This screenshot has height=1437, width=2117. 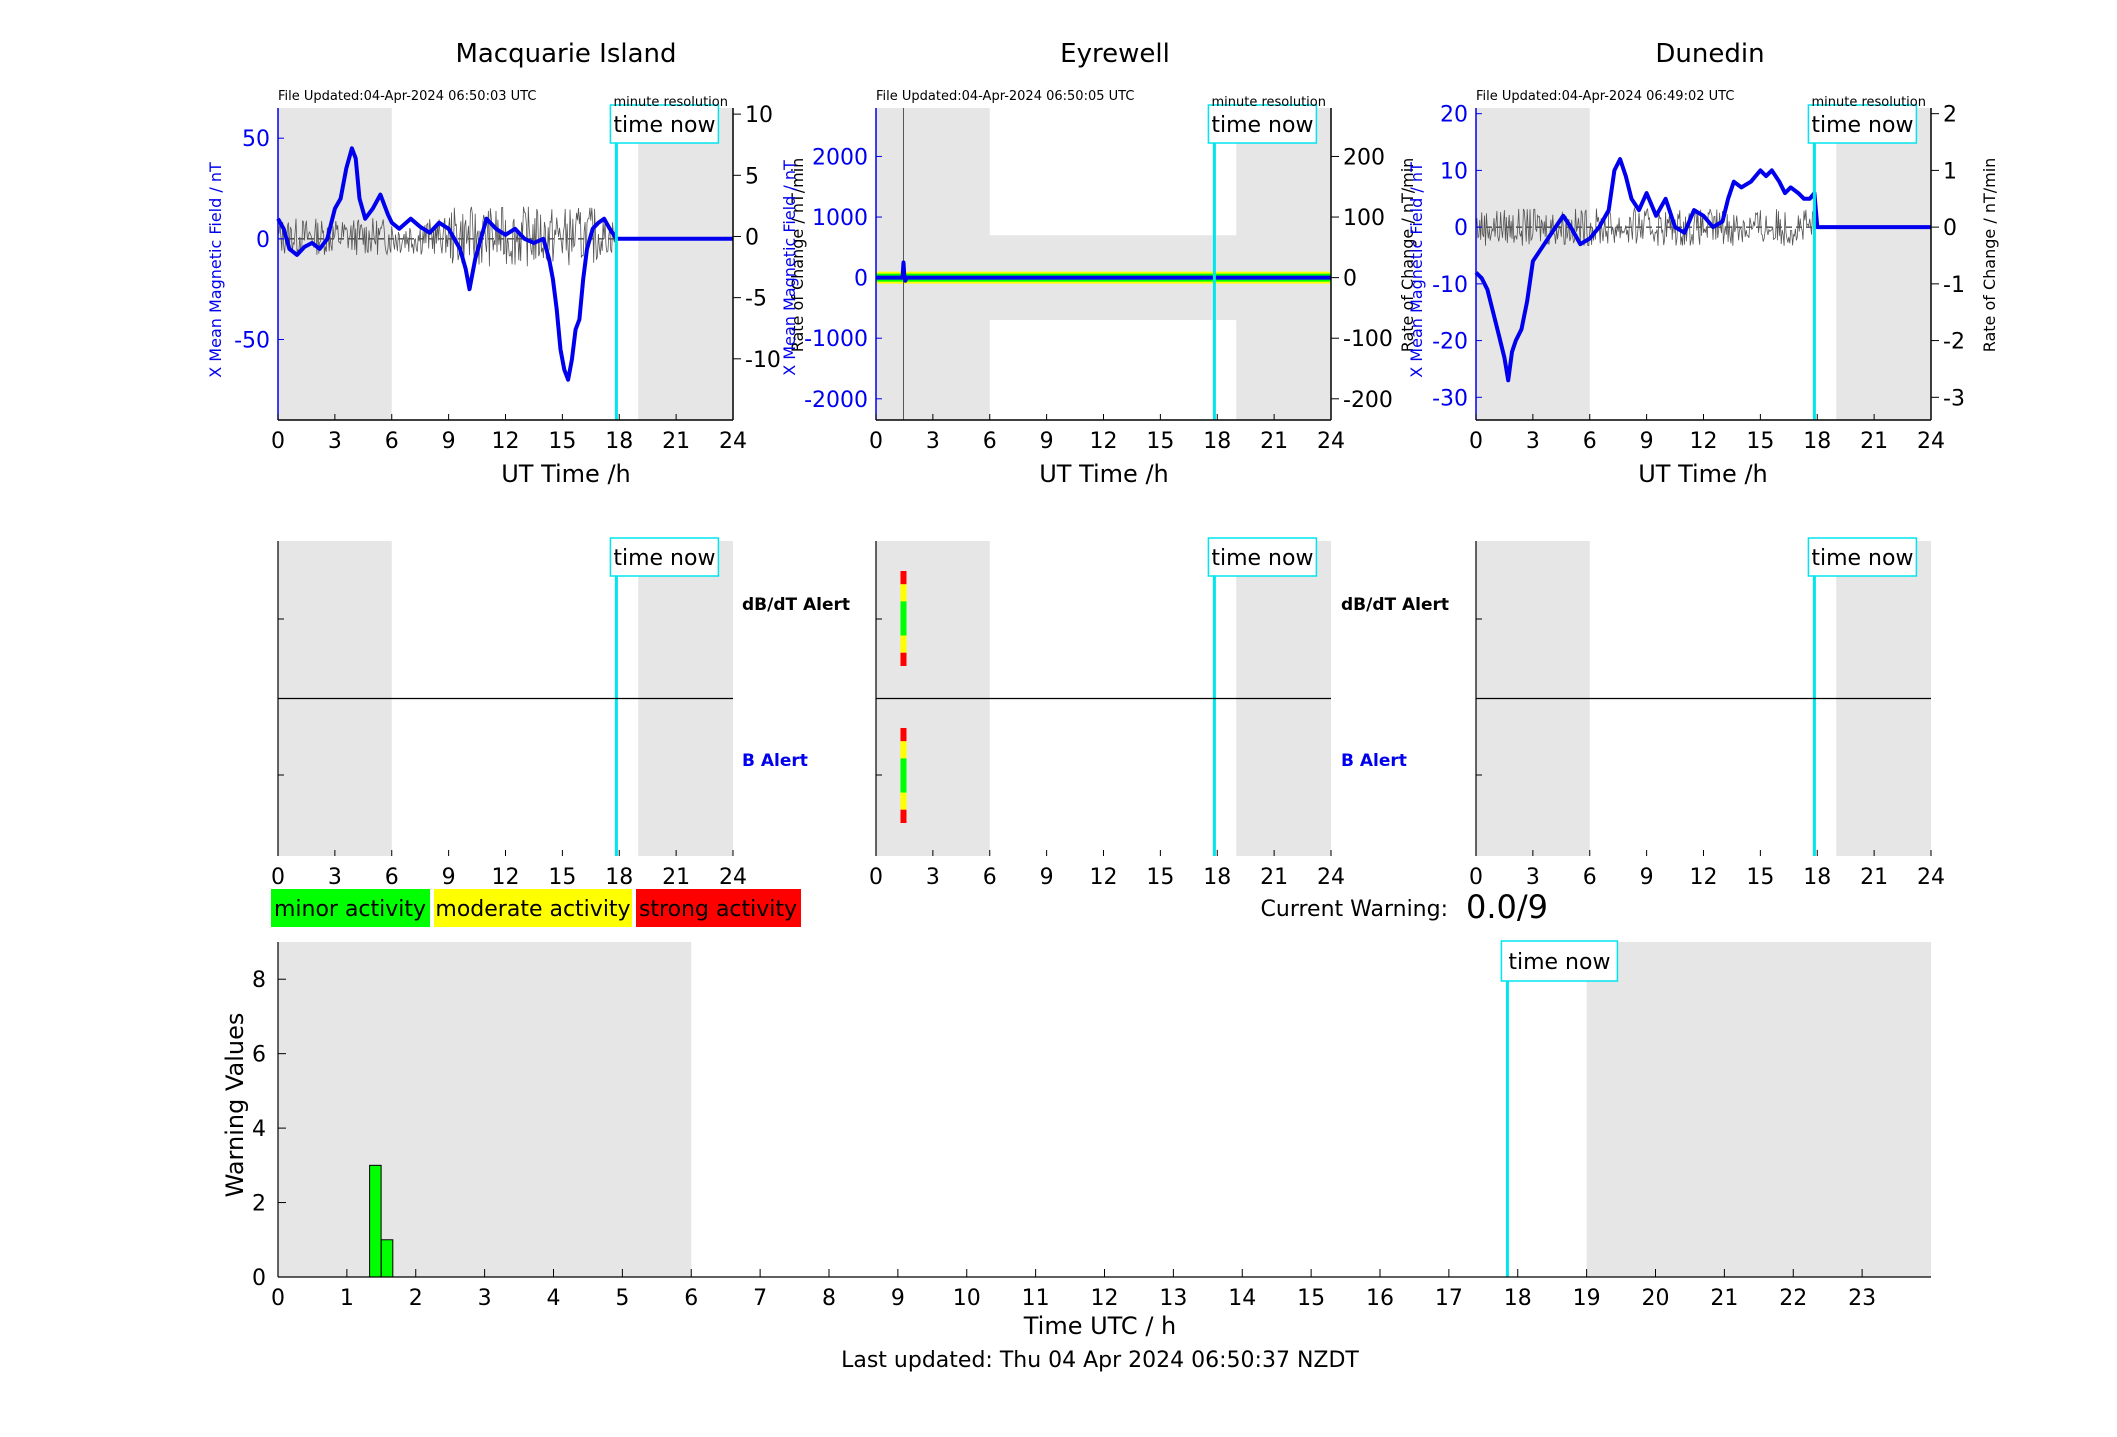 I want to click on current-warning-value: 0.0/9, so click(x=1507, y=907).